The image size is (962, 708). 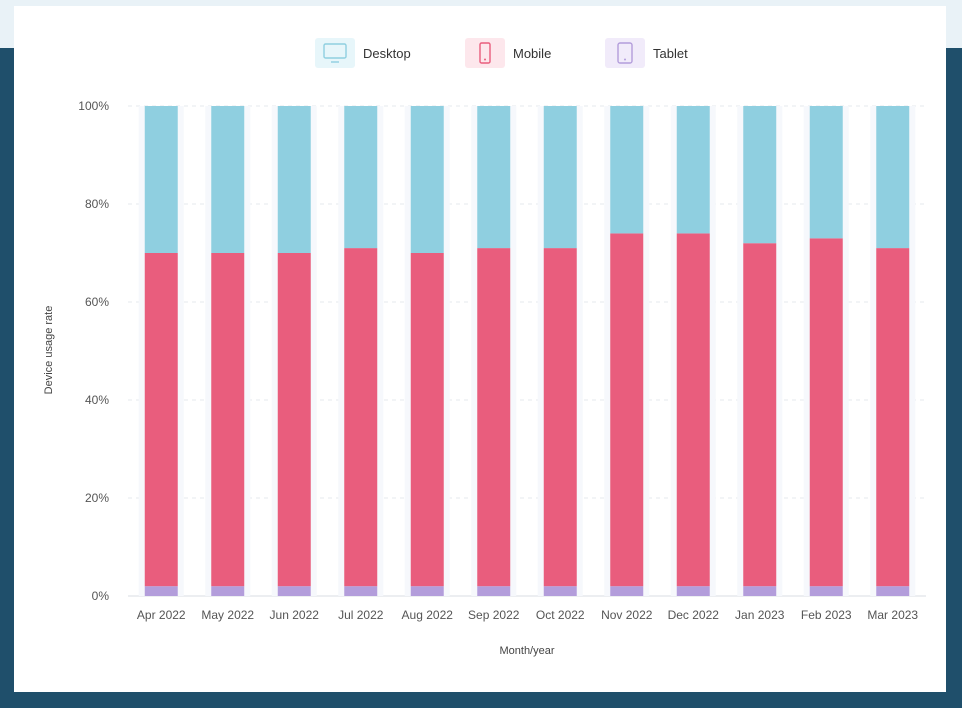 What do you see at coordinates (532, 53) in the screenshot?
I see `legend-label-mobile: Mobile` at bounding box center [532, 53].